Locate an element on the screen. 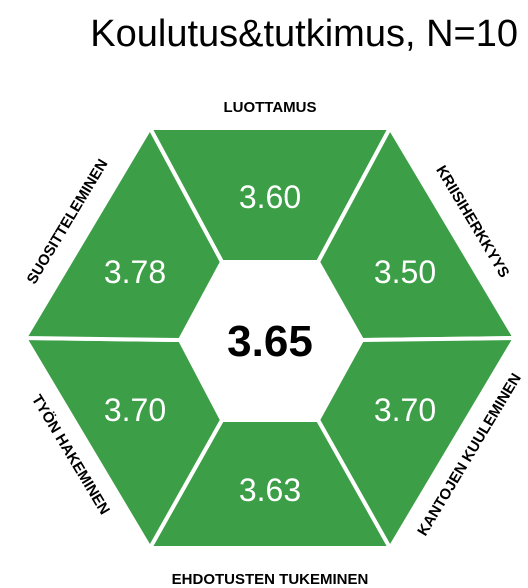 This screenshot has height=588, width=528. segment-value: 3.63 is located at coordinates (270, 490).